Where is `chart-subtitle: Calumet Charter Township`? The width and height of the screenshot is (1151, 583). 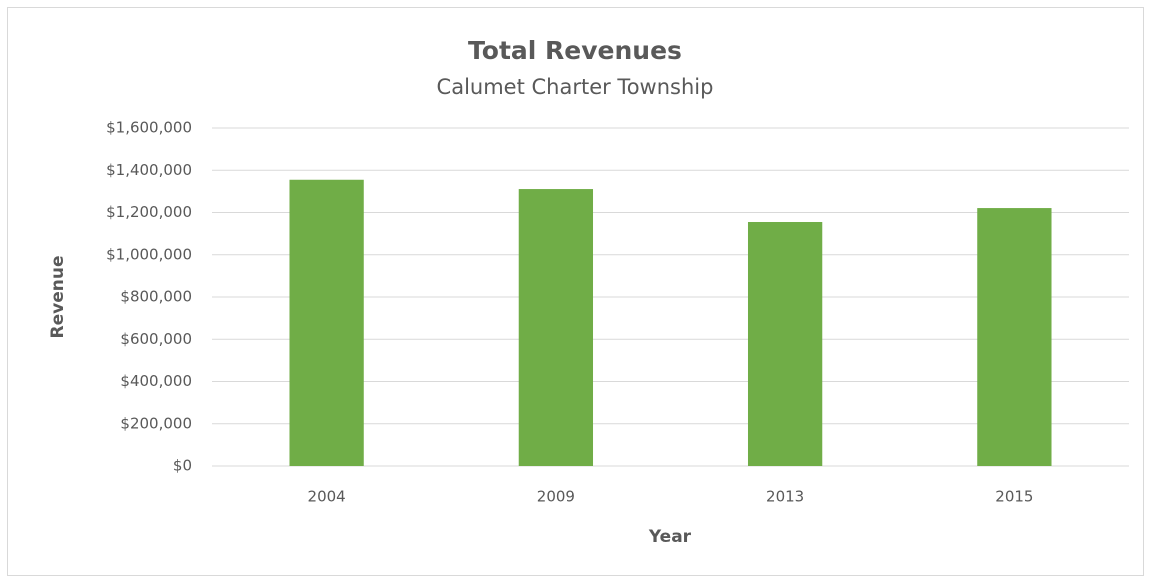 chart-subtitle: Calumet Charter Township is located at coordinates (575, 87).